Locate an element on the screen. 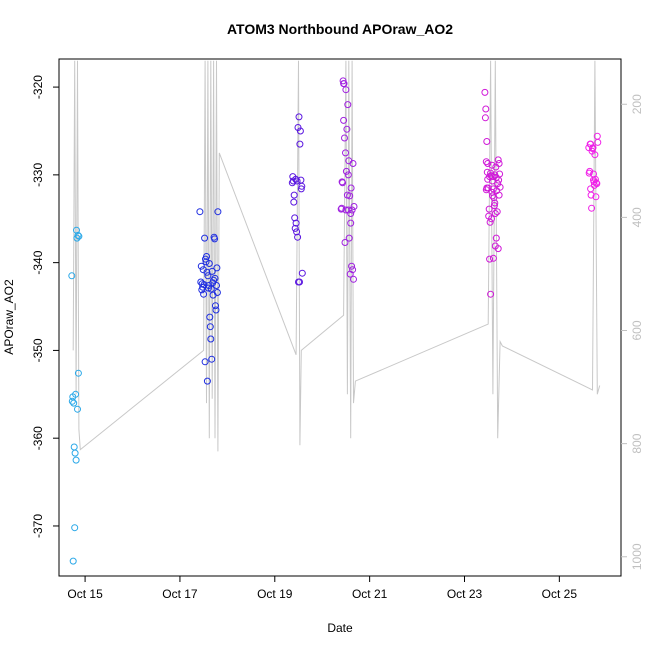 Image resolution: width=650 pixels, height=650 pixels. y-tick-label: -350 is located at coordinates (38, 350).